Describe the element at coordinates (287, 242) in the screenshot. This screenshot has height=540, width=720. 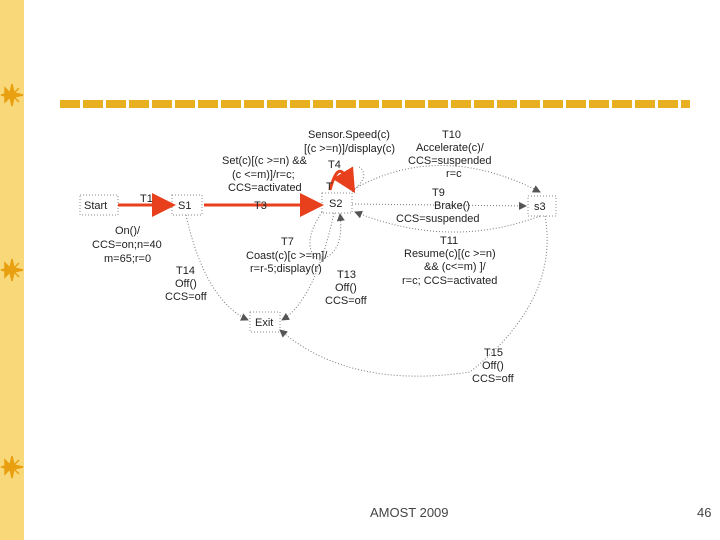
I see `transition-t7-label-line: T7` at that location.